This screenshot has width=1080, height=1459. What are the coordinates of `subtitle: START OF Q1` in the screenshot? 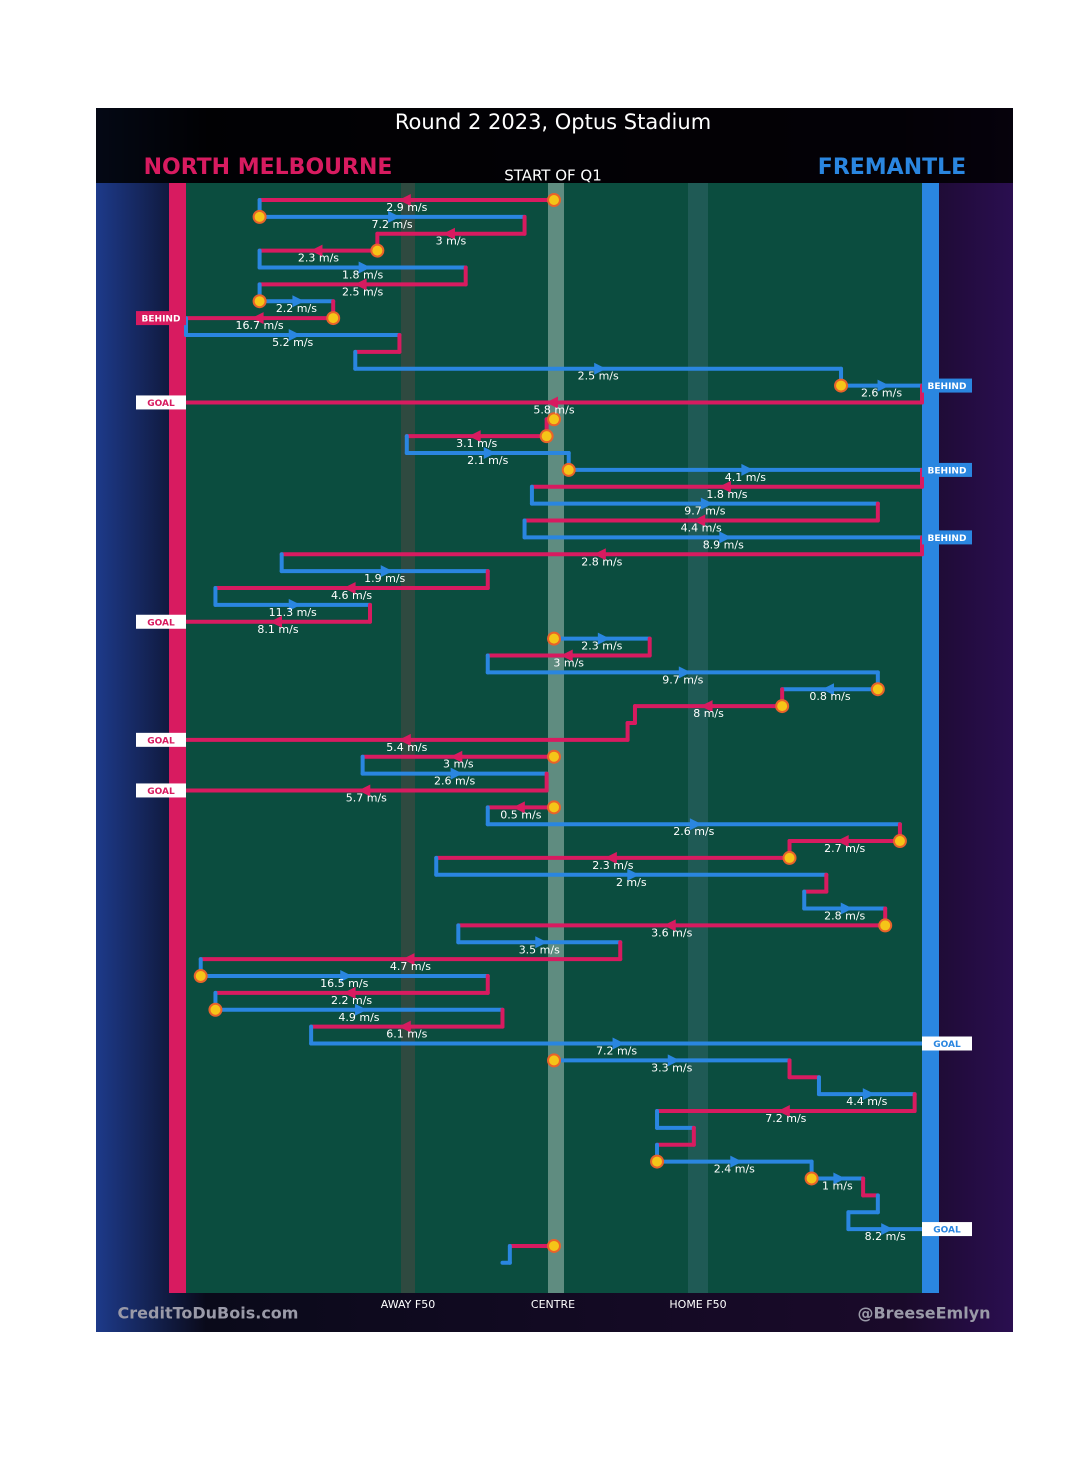 It's located at (553, 176).